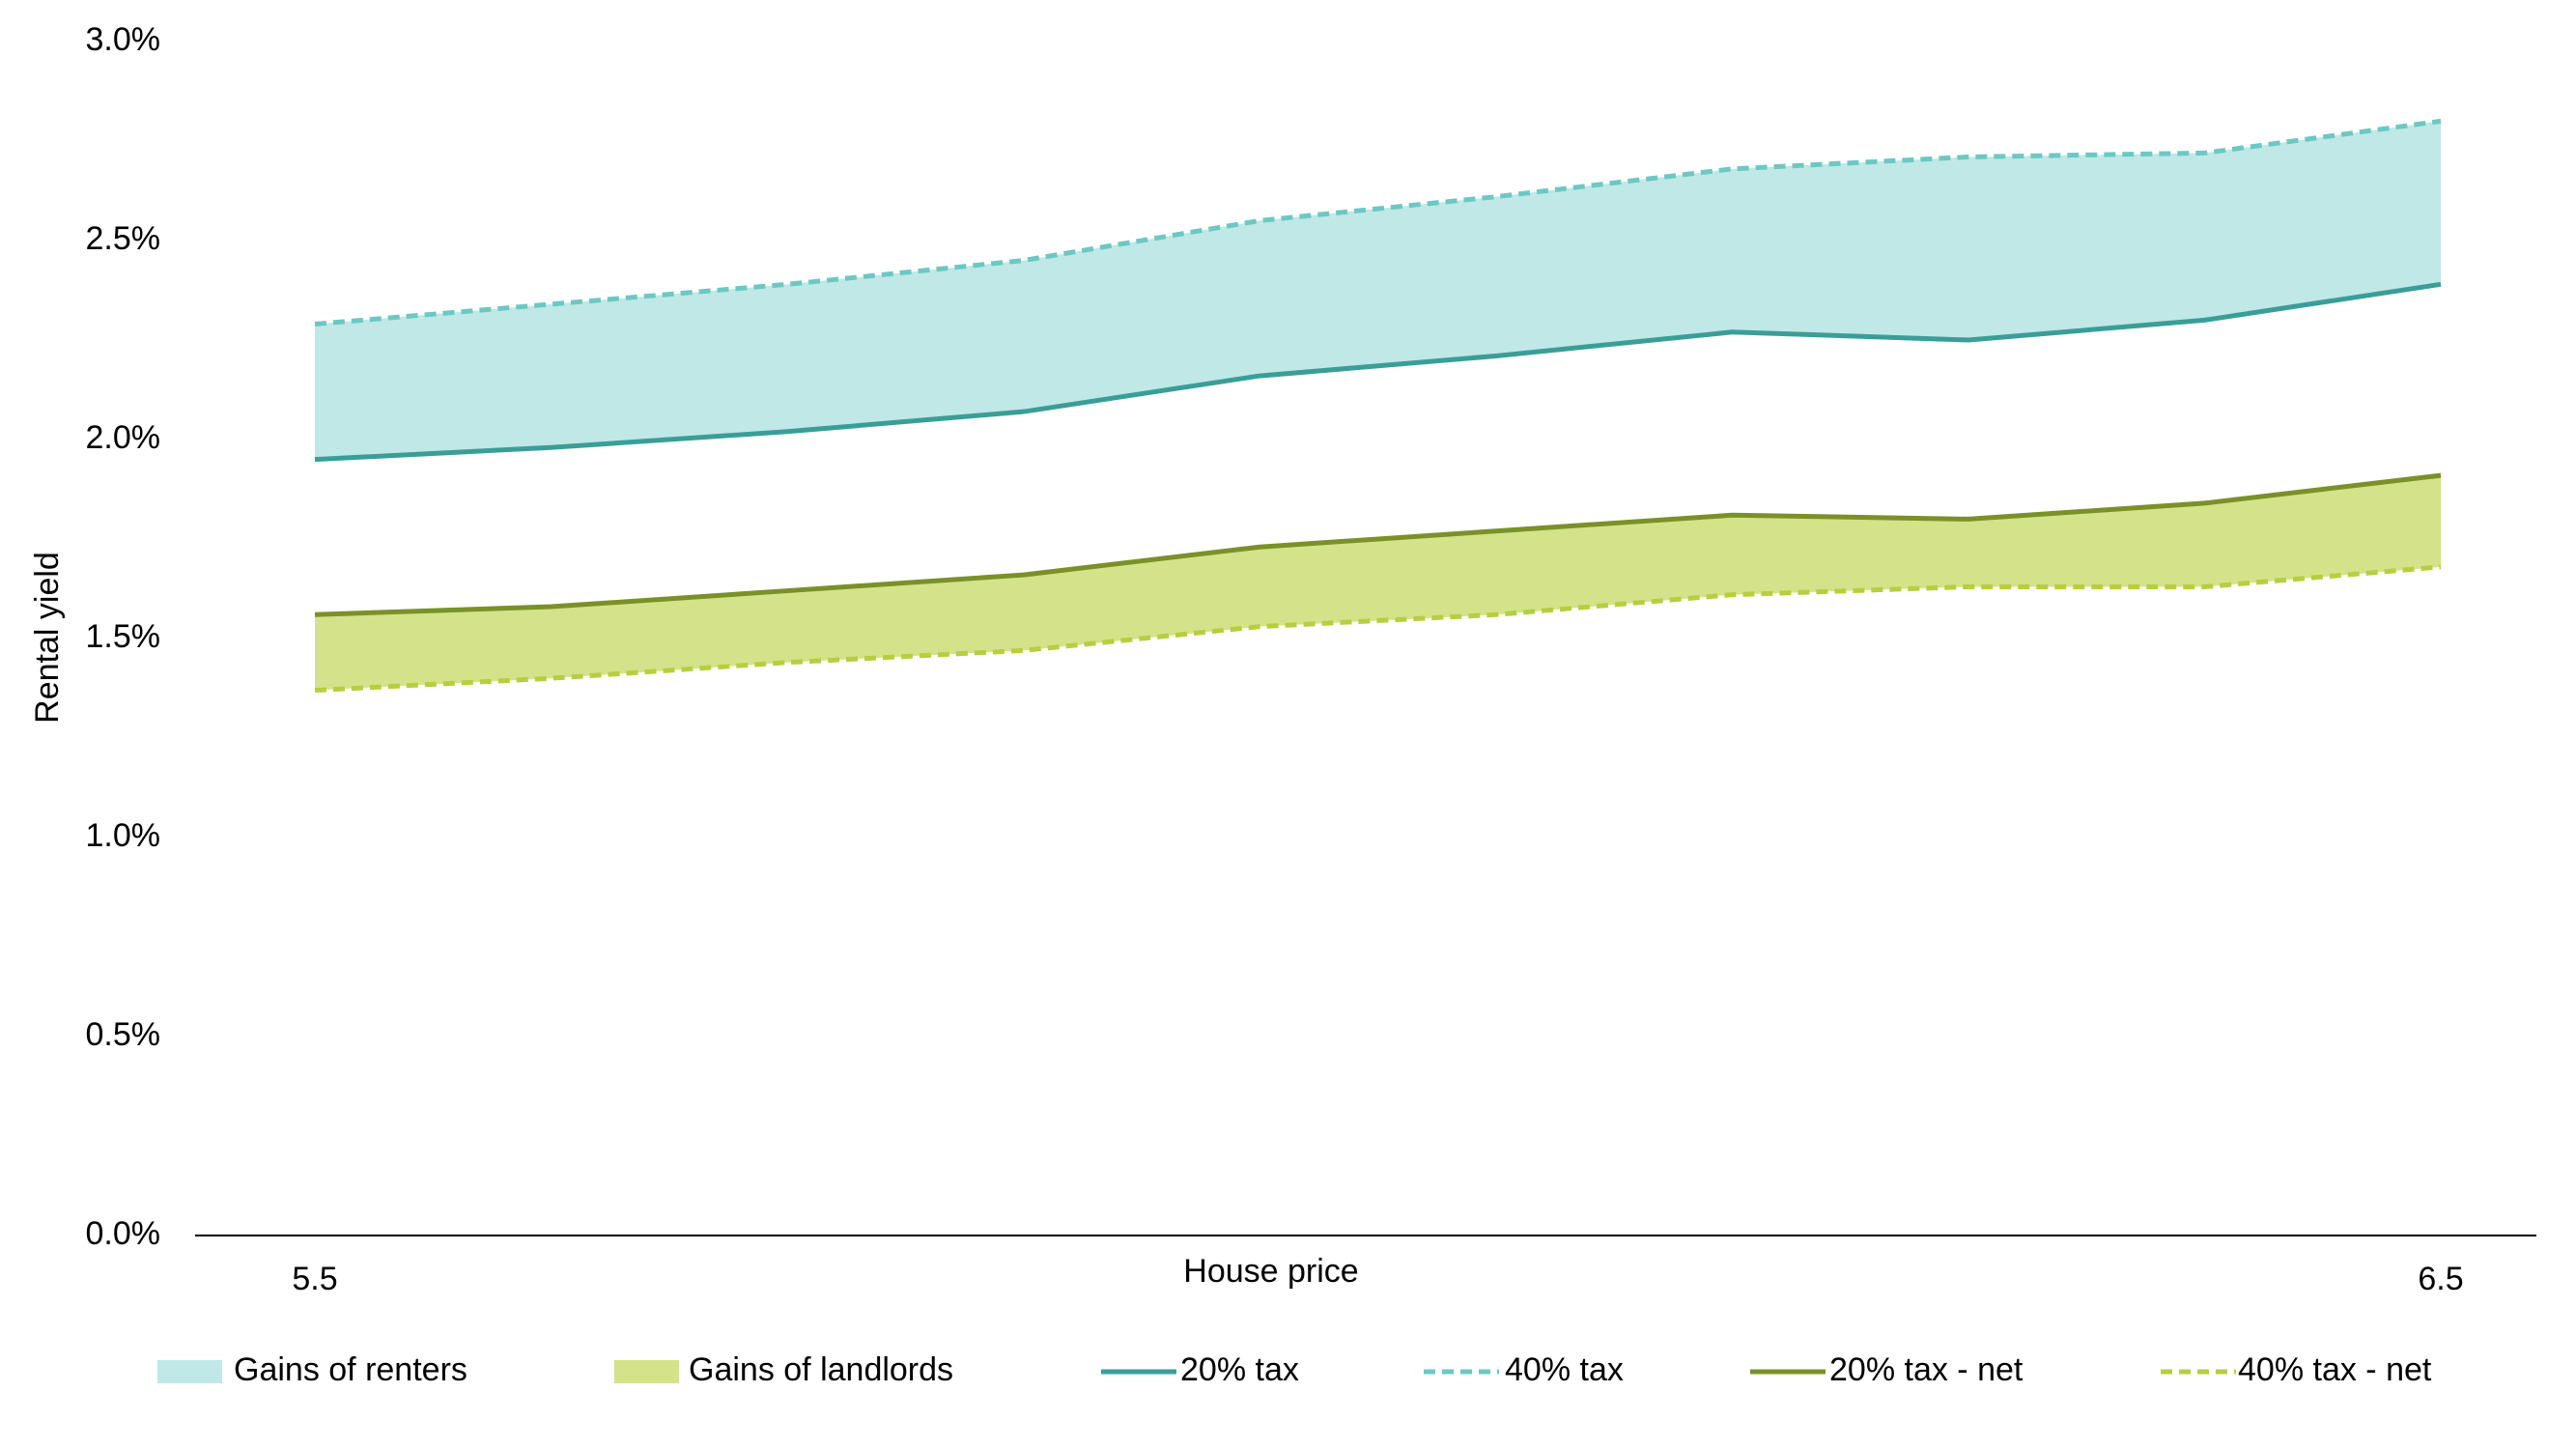 The image size is (2576, 1449). What do you see at coordinates (123, 1233) in the screenshot?
I see `y-tick-label: 0.0%` at bounding box center [123, 1233].